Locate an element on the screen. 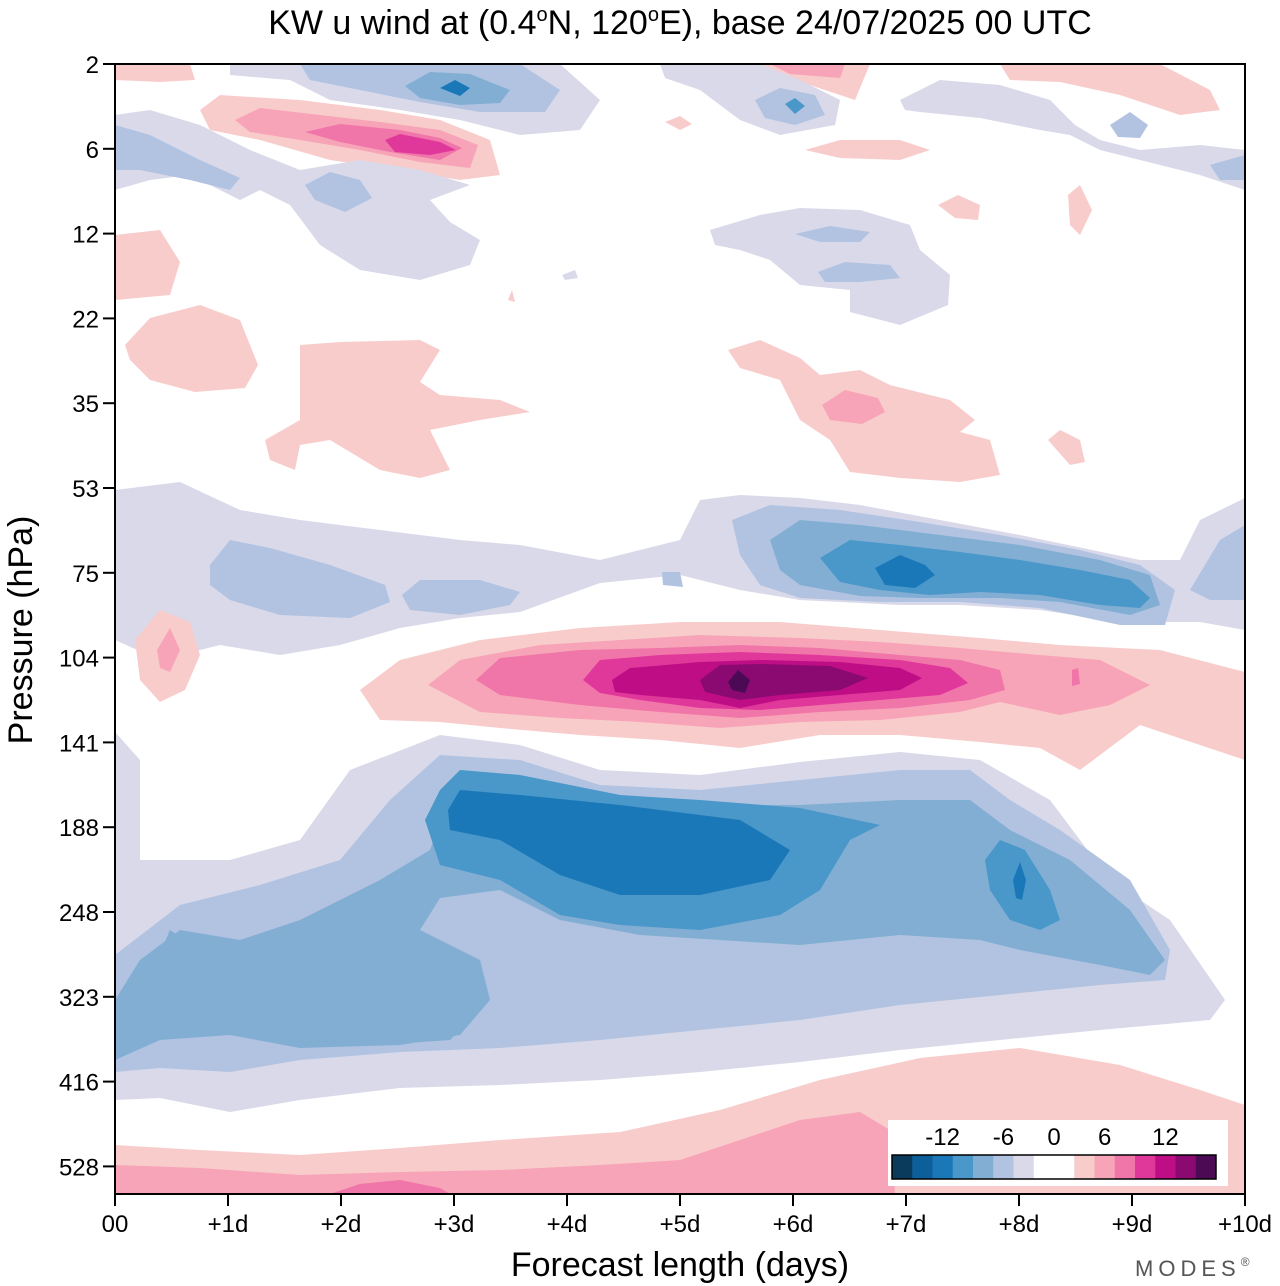  contour-pos-2-strat-left is located at coordinates (147, 265).